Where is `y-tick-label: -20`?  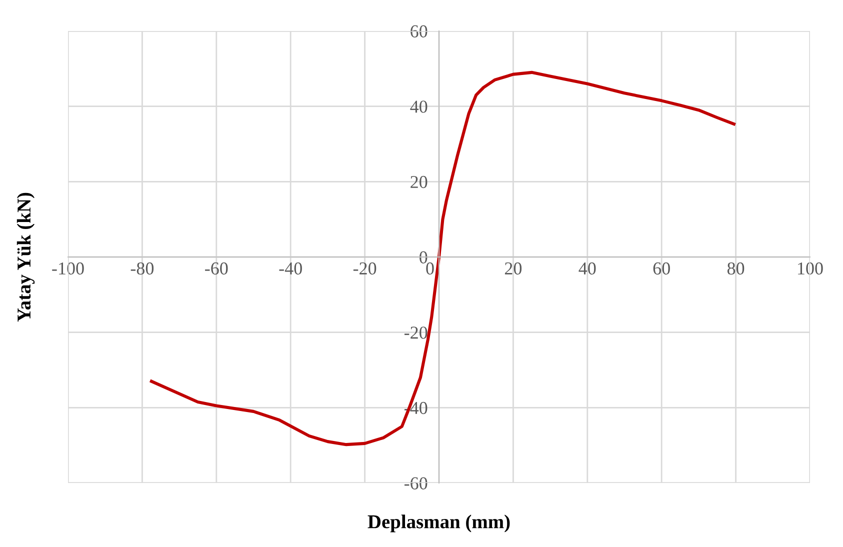
y-tick-label: -20 is located at coordinates (416, 332).